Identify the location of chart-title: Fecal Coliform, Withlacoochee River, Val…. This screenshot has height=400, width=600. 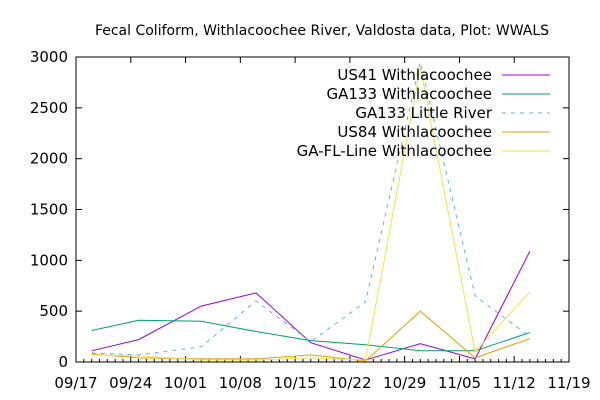
(322, 31).